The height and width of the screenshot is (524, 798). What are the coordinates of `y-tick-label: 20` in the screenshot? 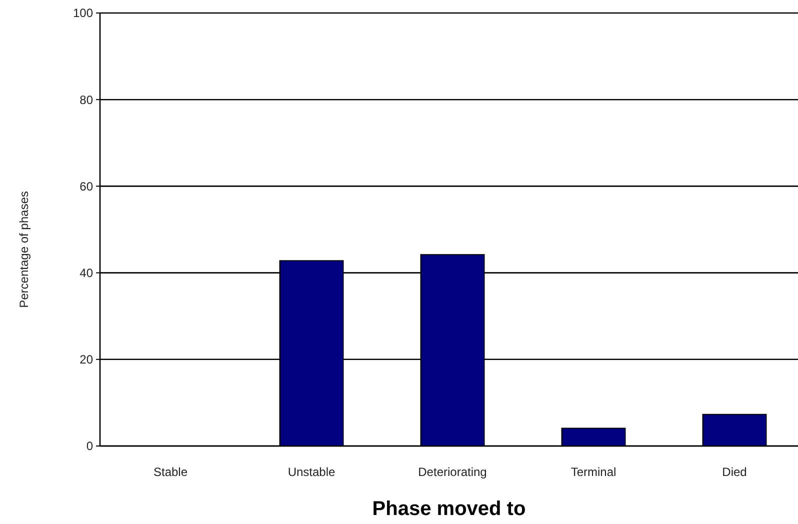 It's located at (87, 359).